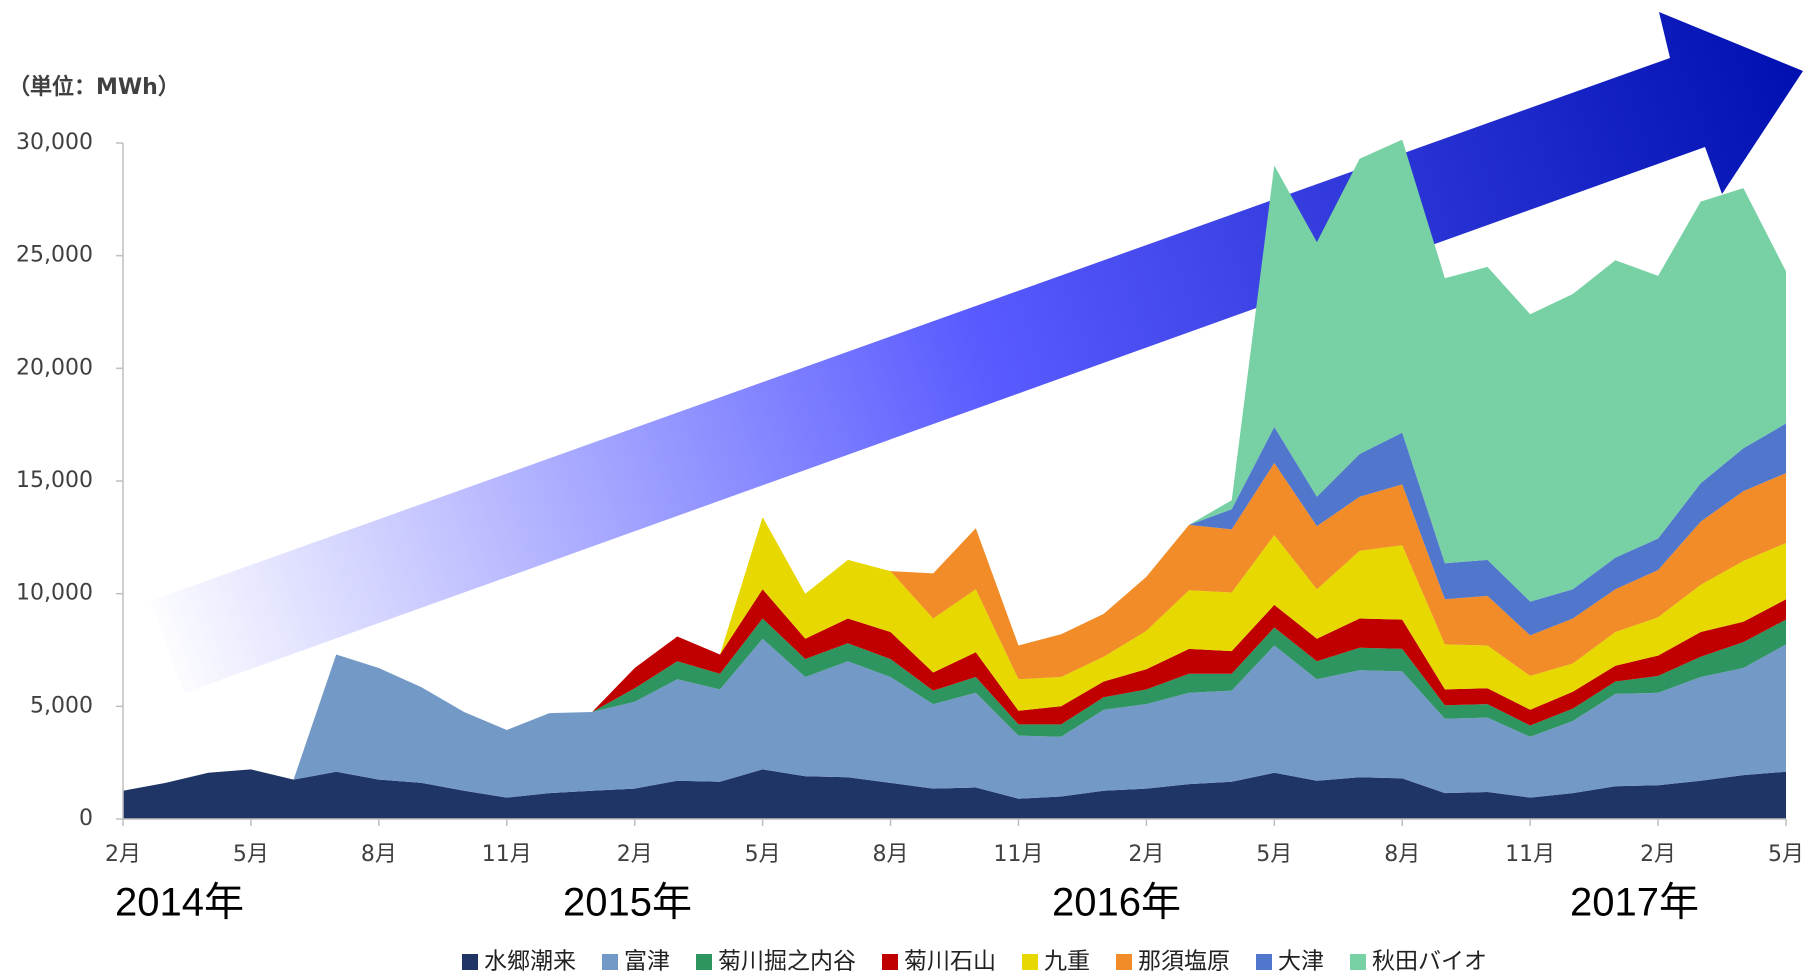 Image resolution: width=1806 pixels, height=975 pixels. Describe the element at coordinates (1116, 903) in the screenshot. I see `year-label: 2016年` at that location.